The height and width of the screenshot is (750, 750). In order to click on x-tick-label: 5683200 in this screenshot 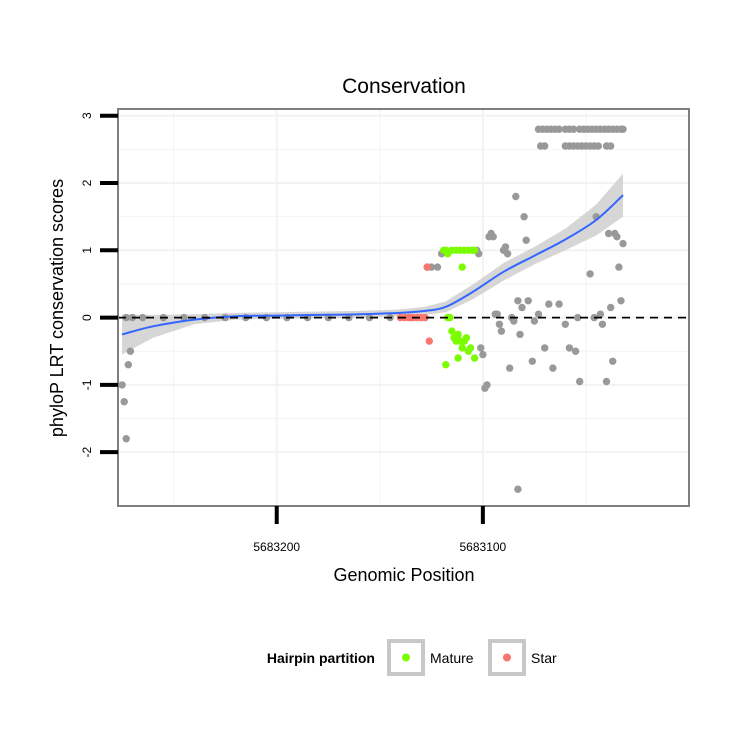, I will do `click(276, 547)`.